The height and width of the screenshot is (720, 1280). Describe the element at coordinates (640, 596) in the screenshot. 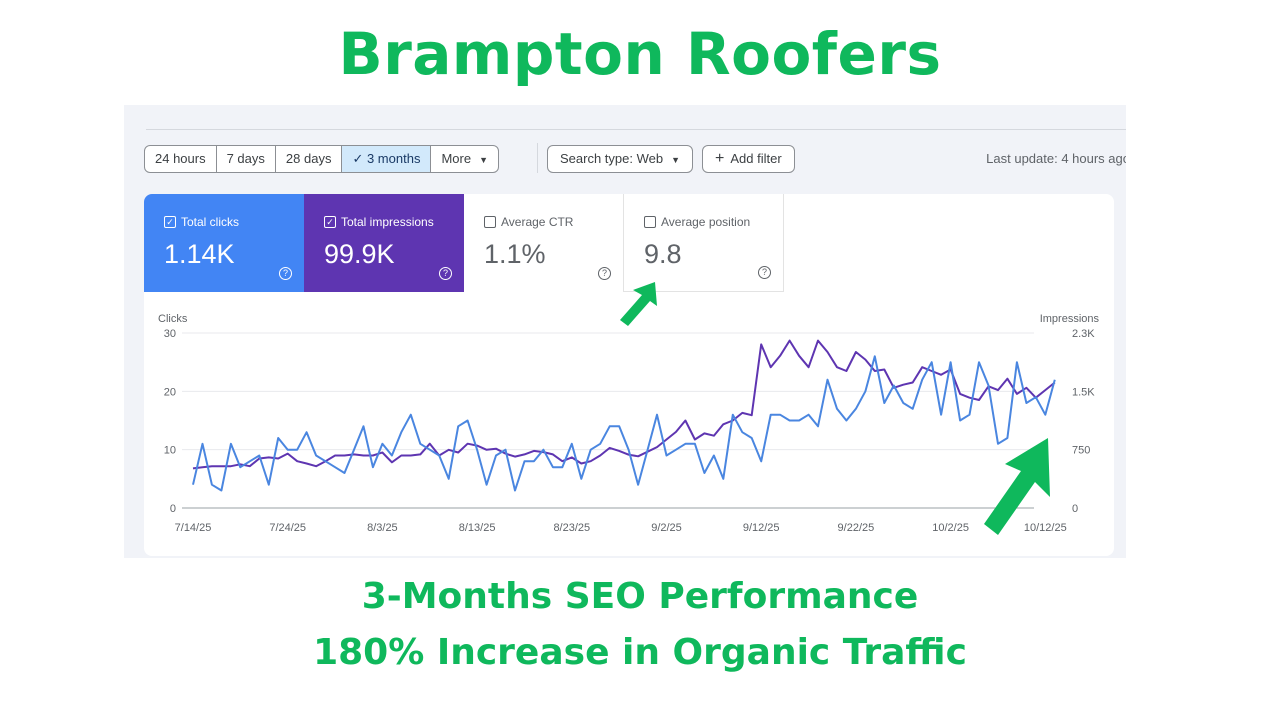

I see `caption-line-1: 3-Months SEO Performance` at that location.